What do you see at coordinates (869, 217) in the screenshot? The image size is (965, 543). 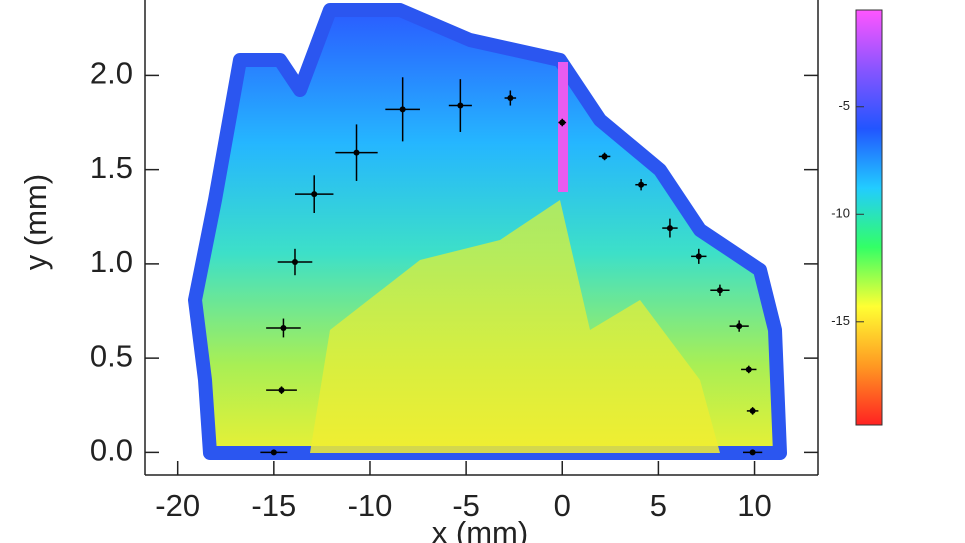 I see `colorbar` at bounding box center [869, 217].